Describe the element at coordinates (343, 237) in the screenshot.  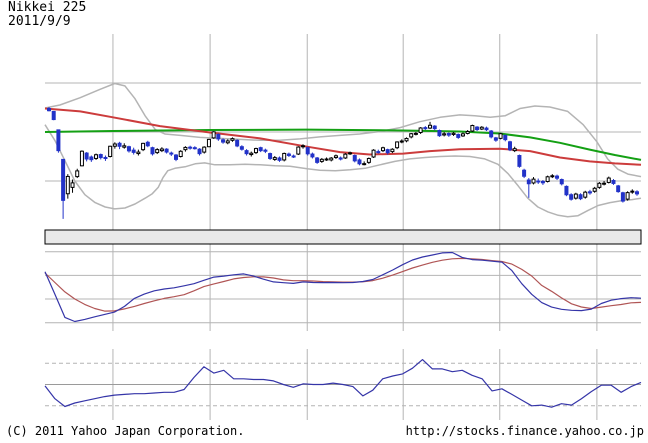
I see `month-band` at that location.